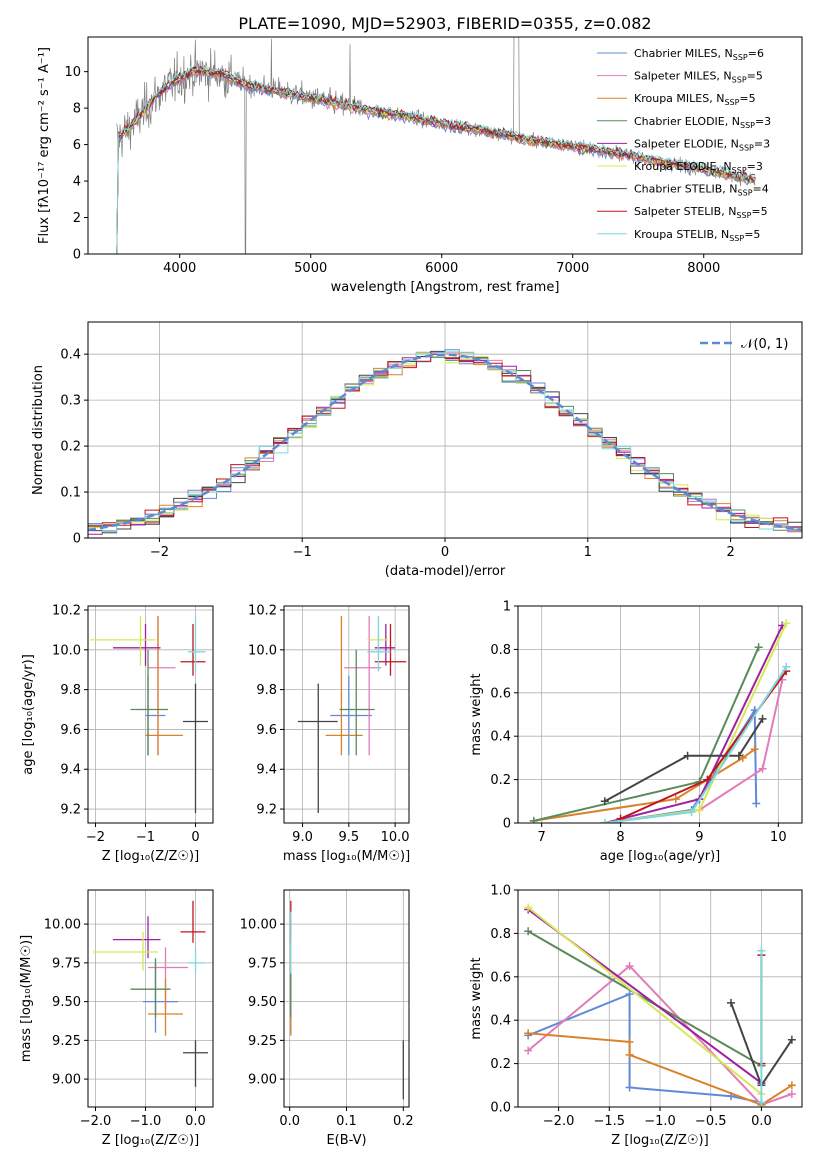 The image size is (819, 1170). Describe the element at coordinates (70, 401) in the screenshot. I see `y-tick-label: 0.3` at that location.